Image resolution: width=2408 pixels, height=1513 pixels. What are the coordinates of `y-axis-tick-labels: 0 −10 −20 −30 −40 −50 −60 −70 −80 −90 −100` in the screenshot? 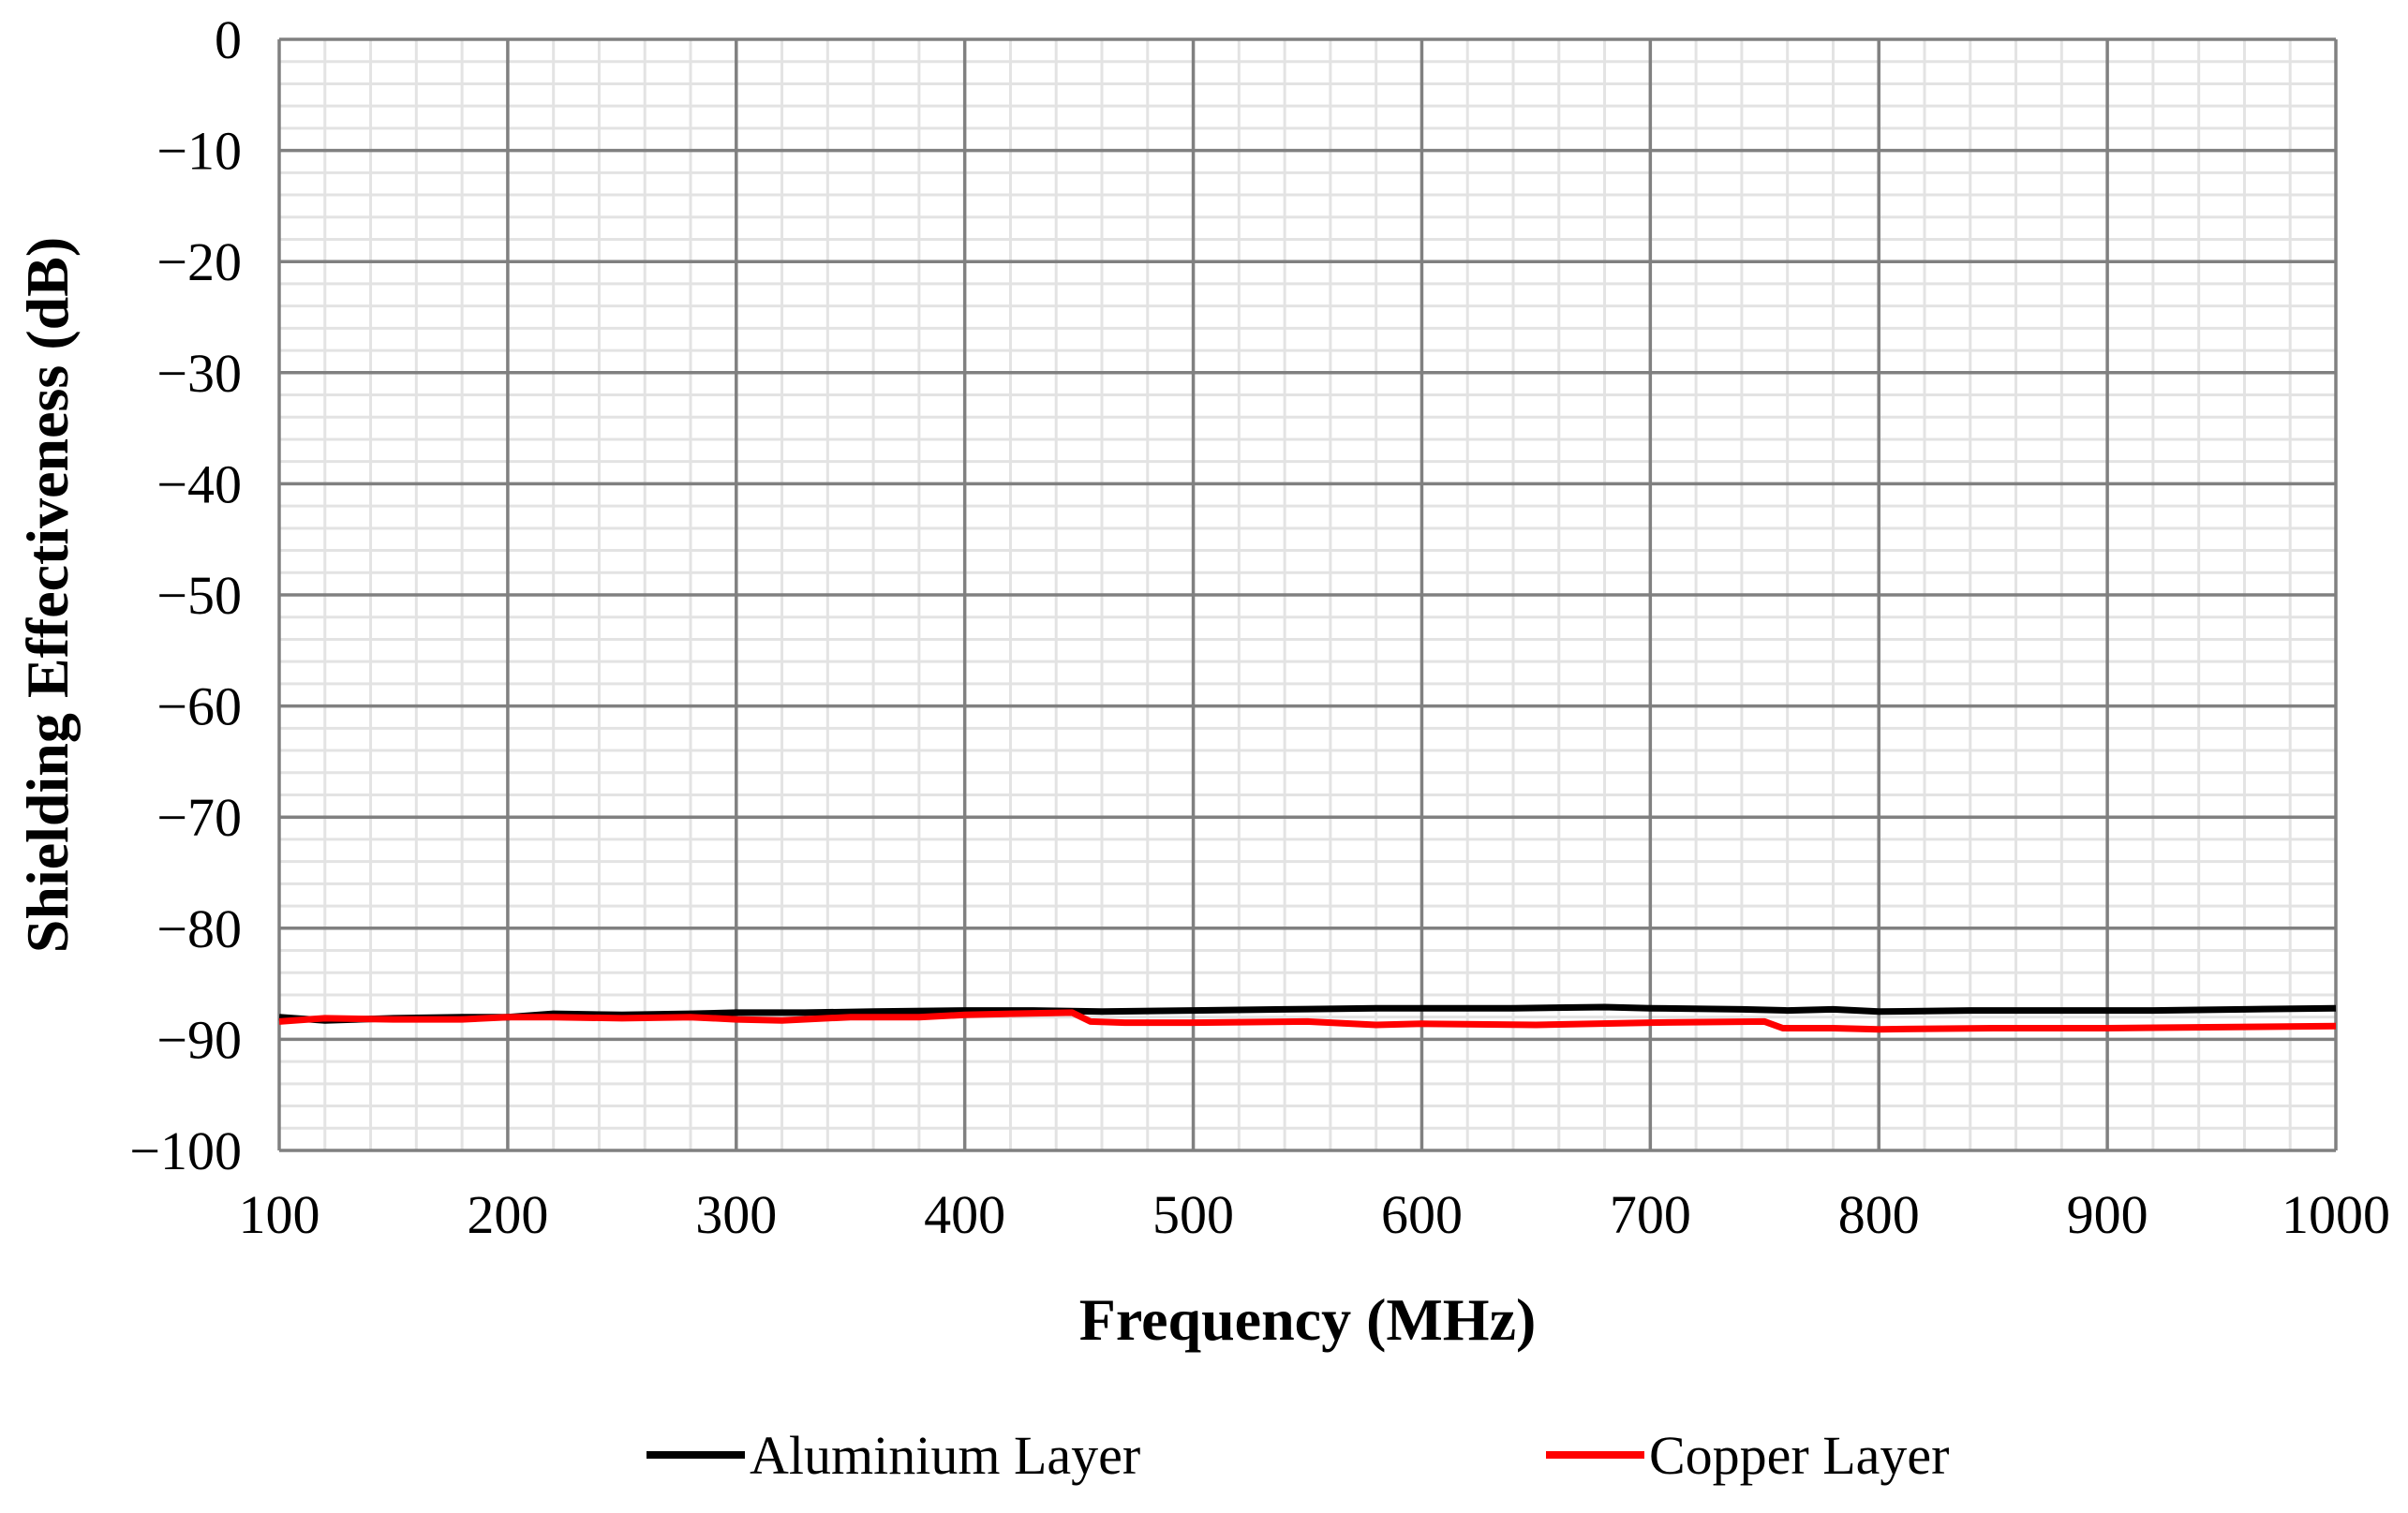 It's located at (185, 595).